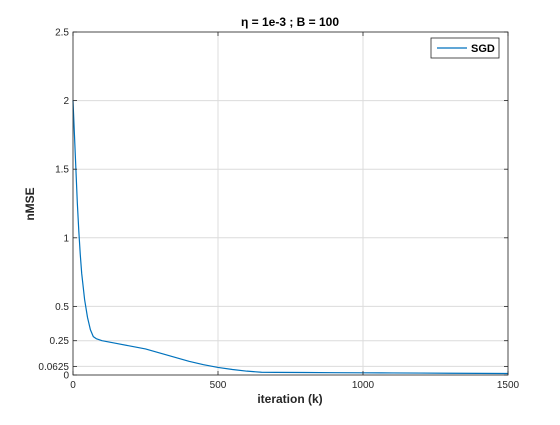  I want to click on y-tick-label: 0.25, so click(60, 341).